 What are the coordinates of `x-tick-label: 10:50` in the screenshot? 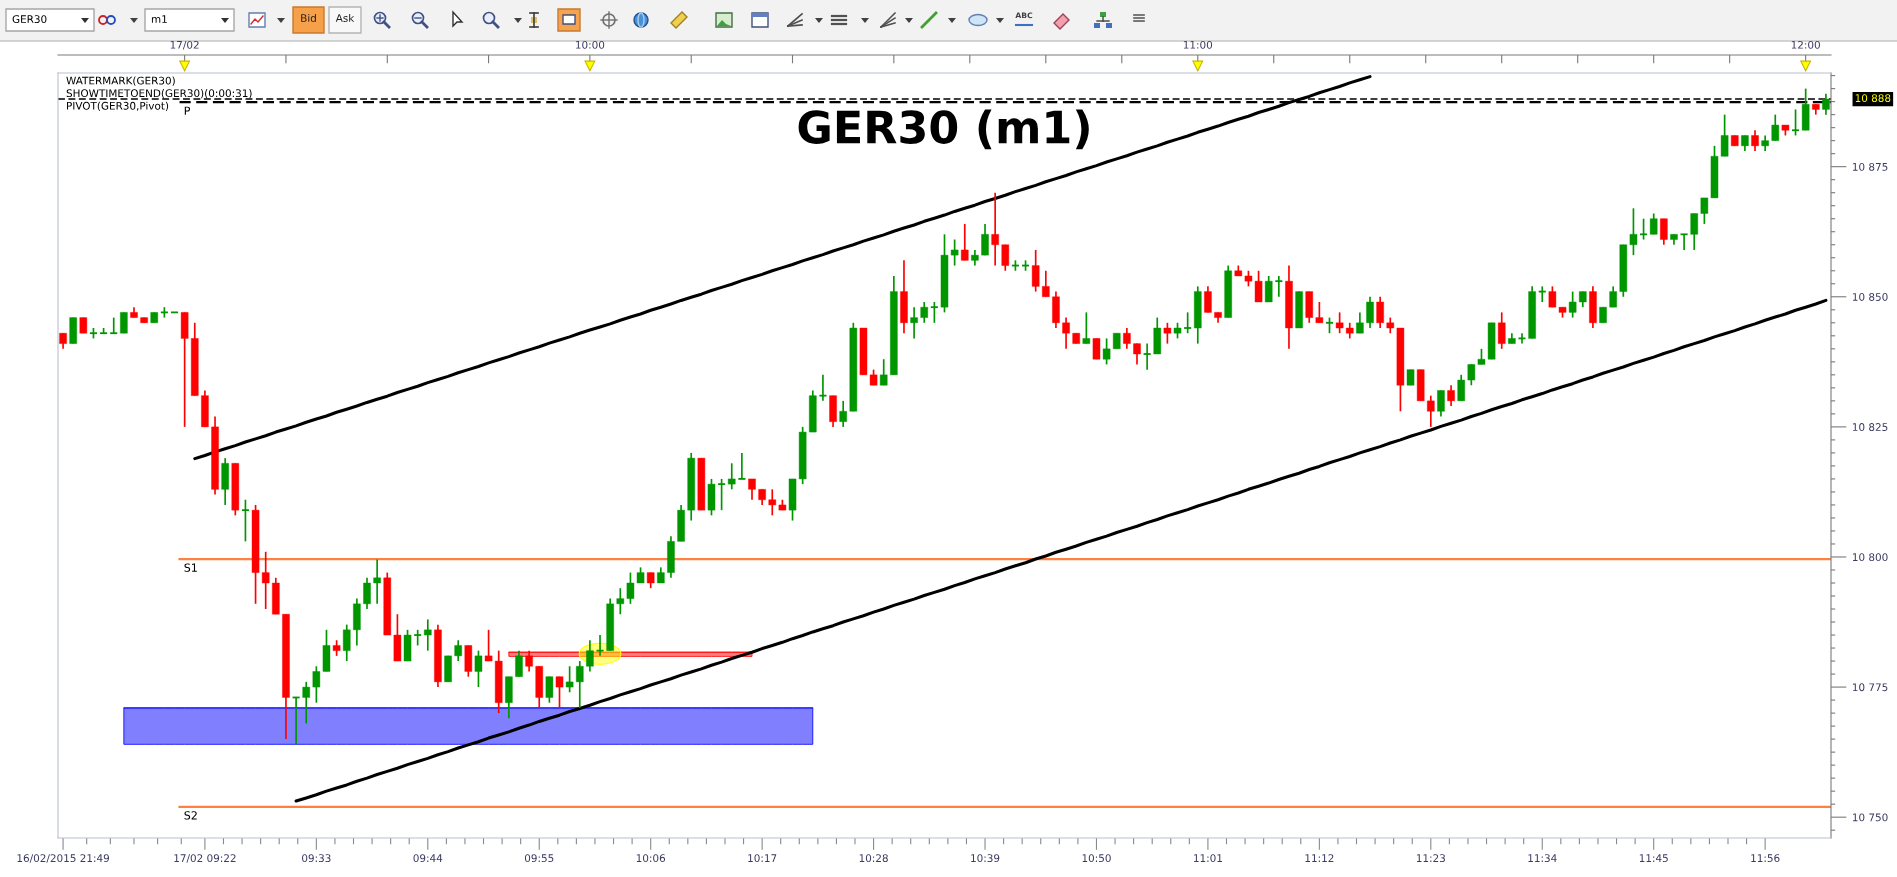 It's located at (1096, 858).